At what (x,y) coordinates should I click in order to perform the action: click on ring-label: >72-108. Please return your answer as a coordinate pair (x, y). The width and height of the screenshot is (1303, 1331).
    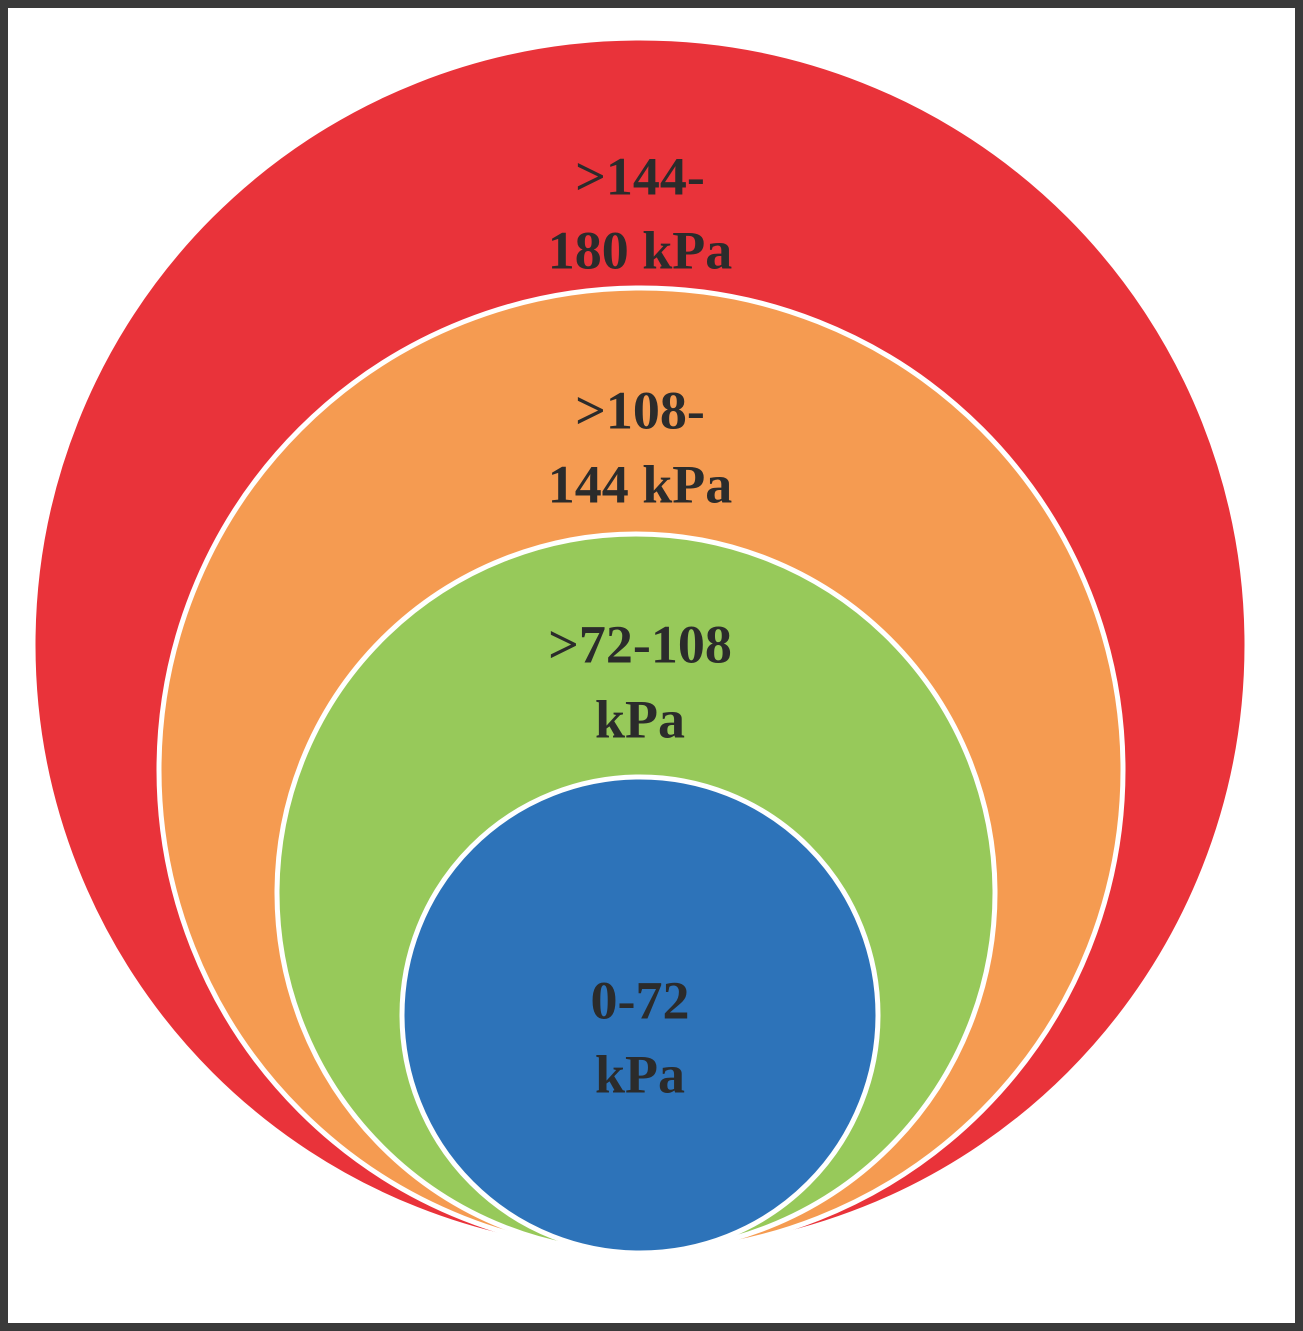
    Looking at the image, I should click on (640, 644).